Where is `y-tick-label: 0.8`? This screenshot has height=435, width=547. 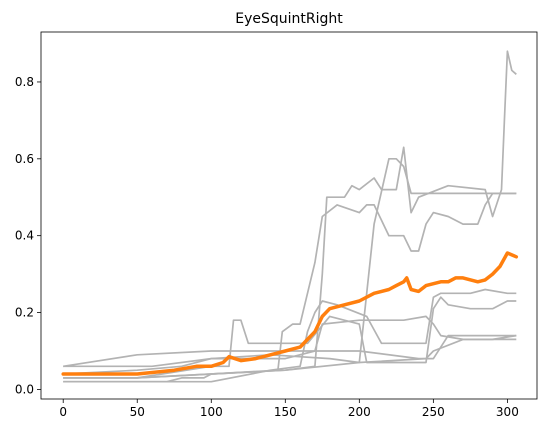
y-tick-label: 0.8 is located at coordinates (24, 82).